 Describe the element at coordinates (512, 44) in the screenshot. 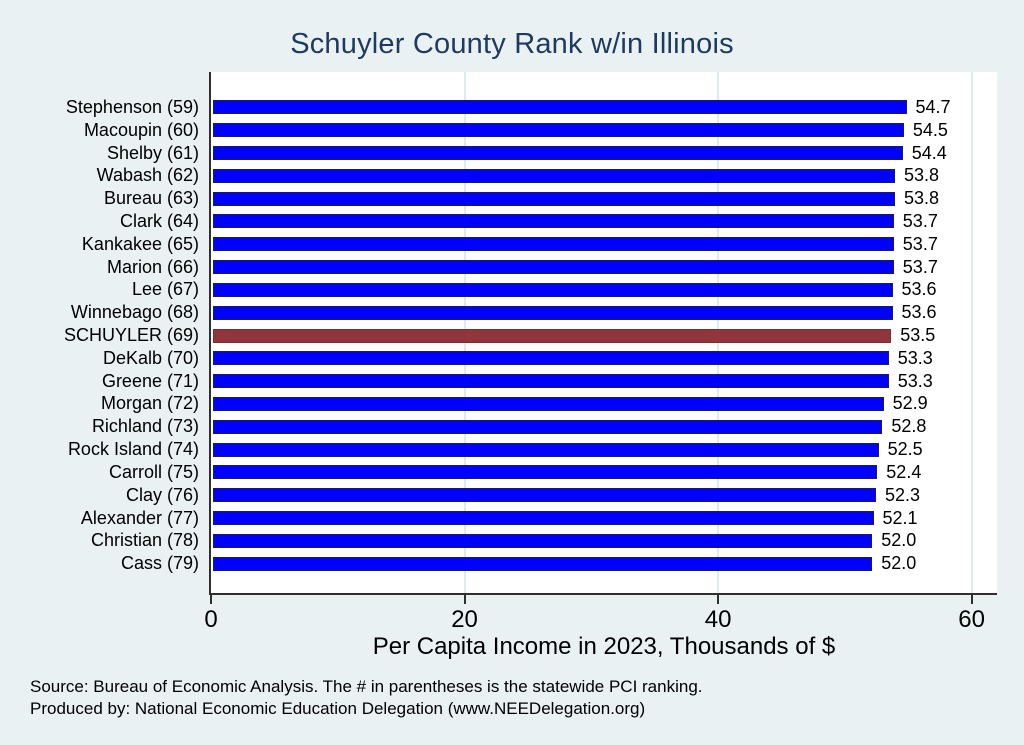

I see `chart-title: Schuyler County Rank w/in Illinois` at that location.